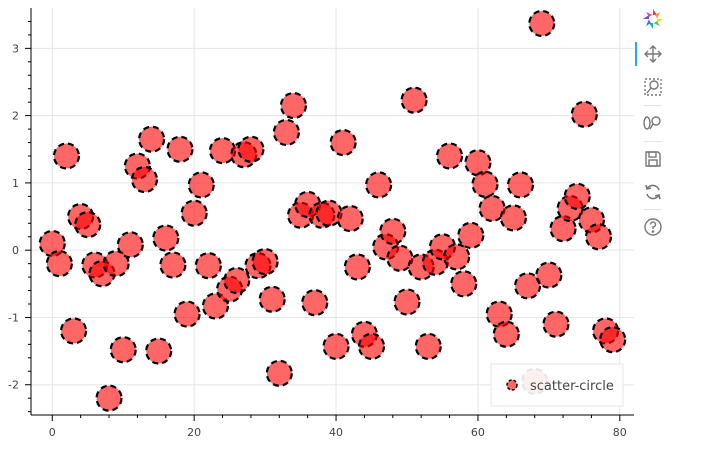  What do you see at coordinates (15, 250) in the screenshot?
I see `y-tick-label: 0` at bounding box center [15, 250].